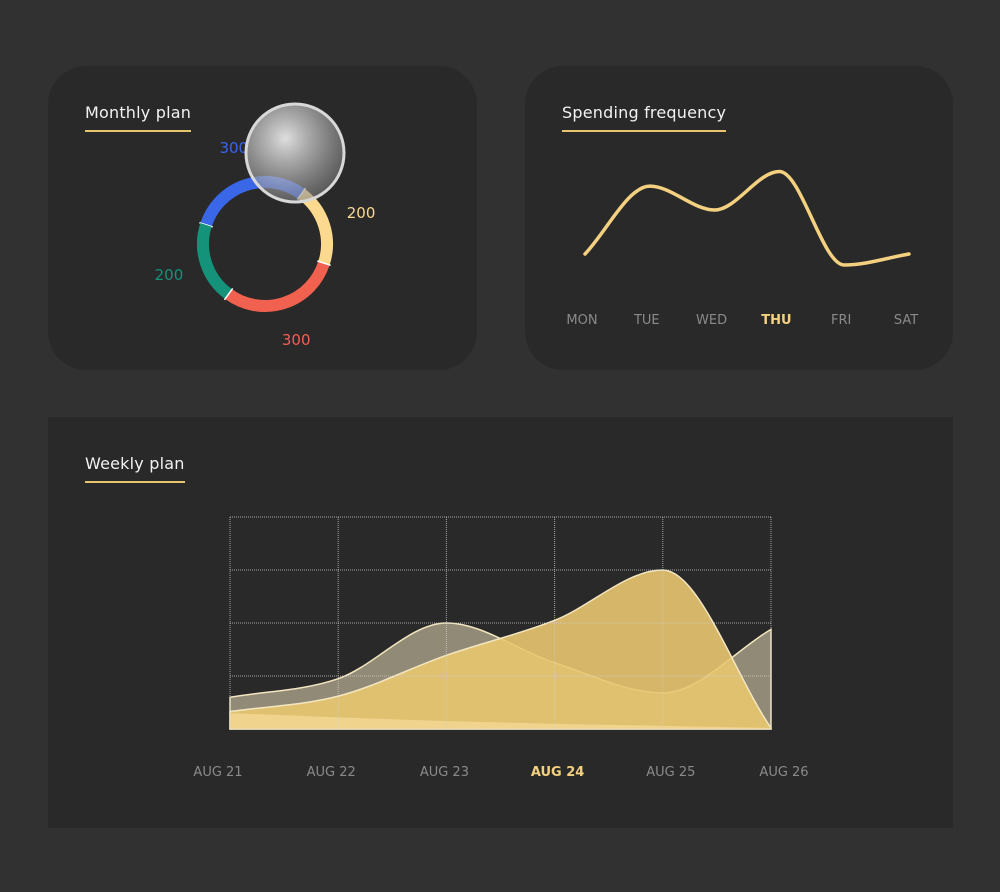 This screenshot has width=1000, height=892. Describe the element at coordinates (644, 117) in the screenshot. I see `spending-frequency-title: Spending frequency` at that location.